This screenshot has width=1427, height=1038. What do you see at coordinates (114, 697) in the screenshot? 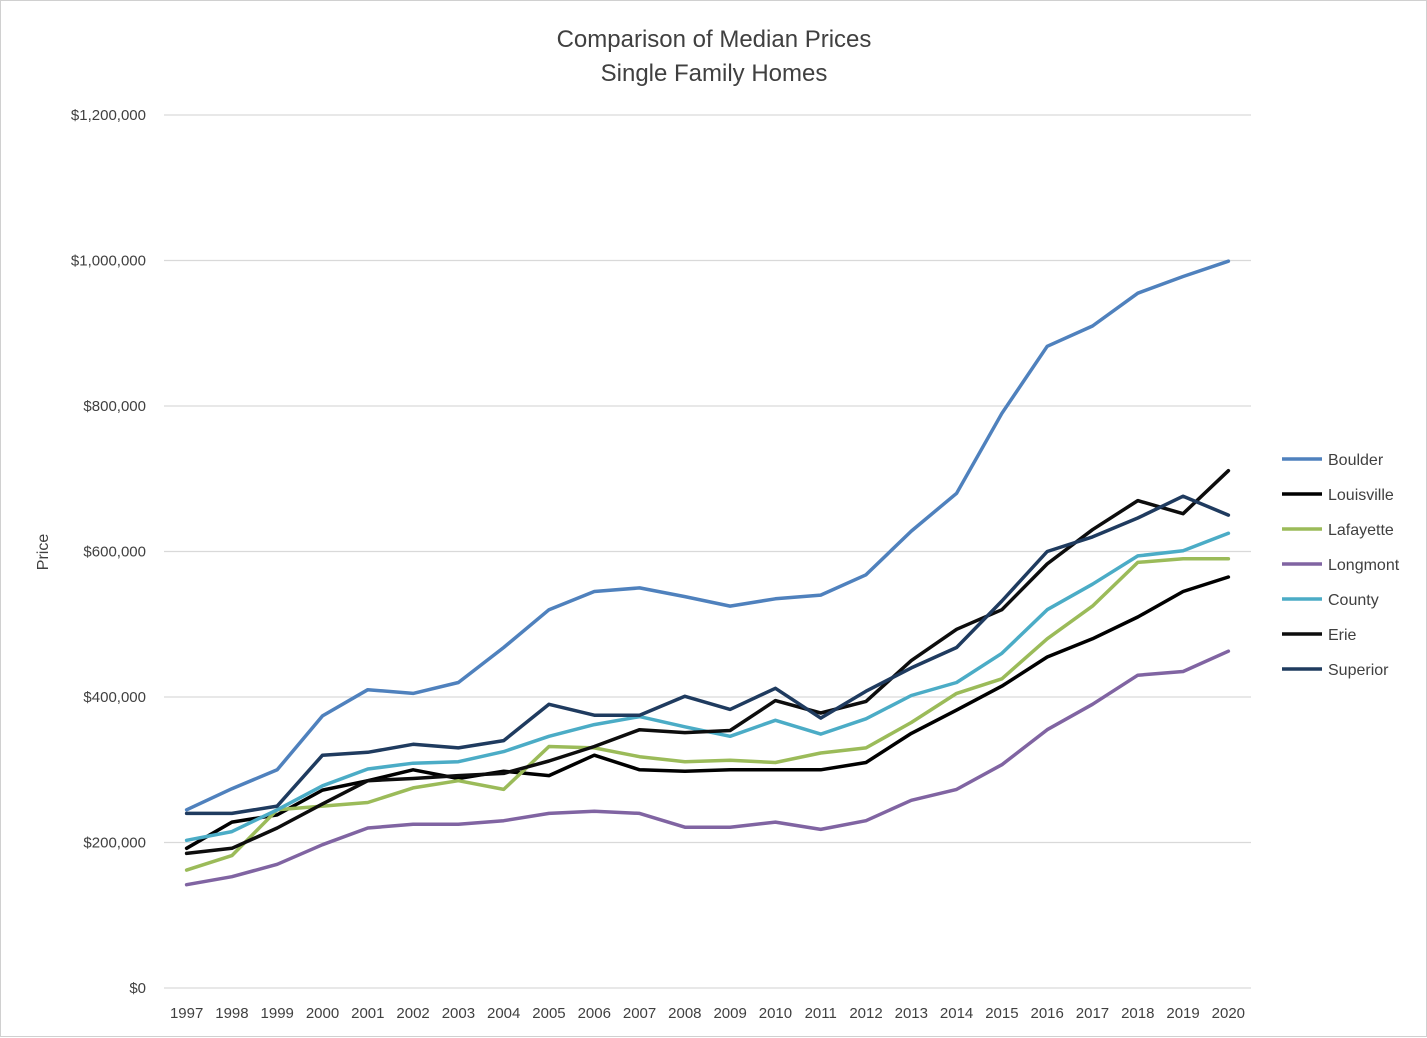
I see `y-tick-label: $400,000` at bounding box center [114, 697].